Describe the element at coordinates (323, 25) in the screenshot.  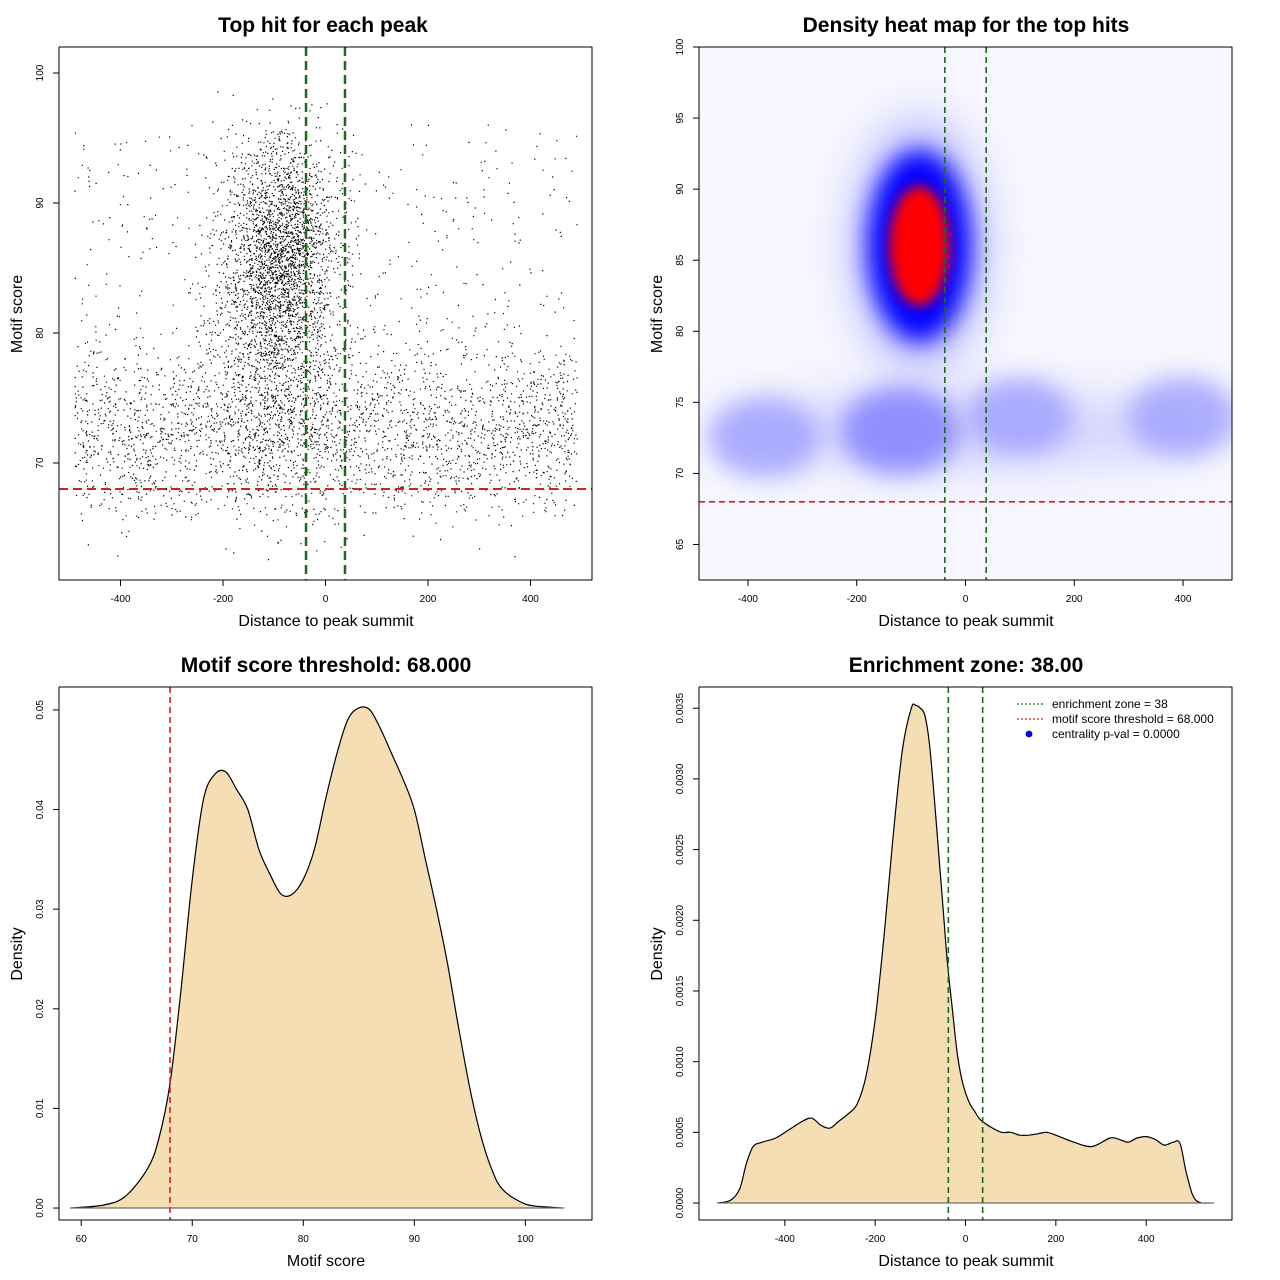
I see `scatter-title: Top hit for each peak` at that location.